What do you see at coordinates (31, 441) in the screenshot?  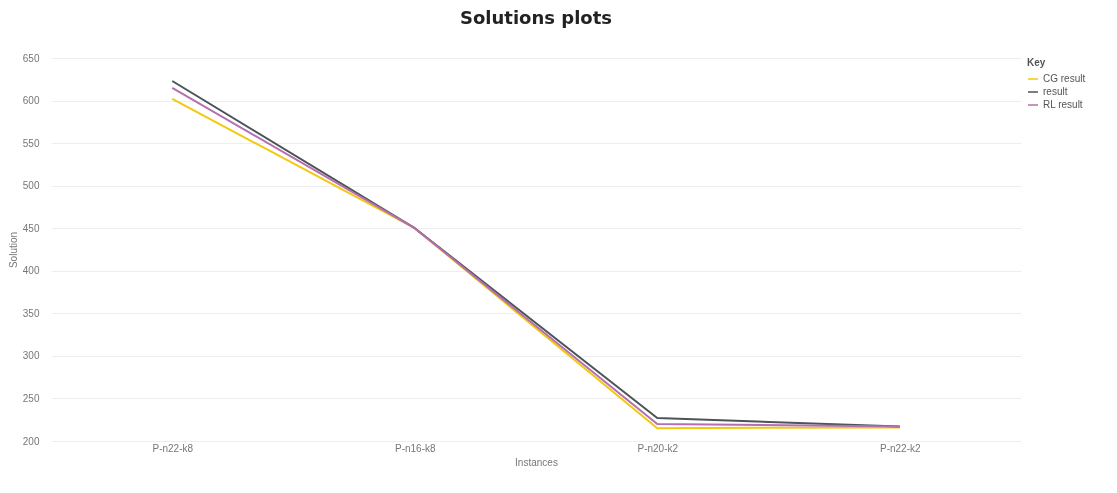 I see `y-tick-label: 200` at bounding box center [31, 441].